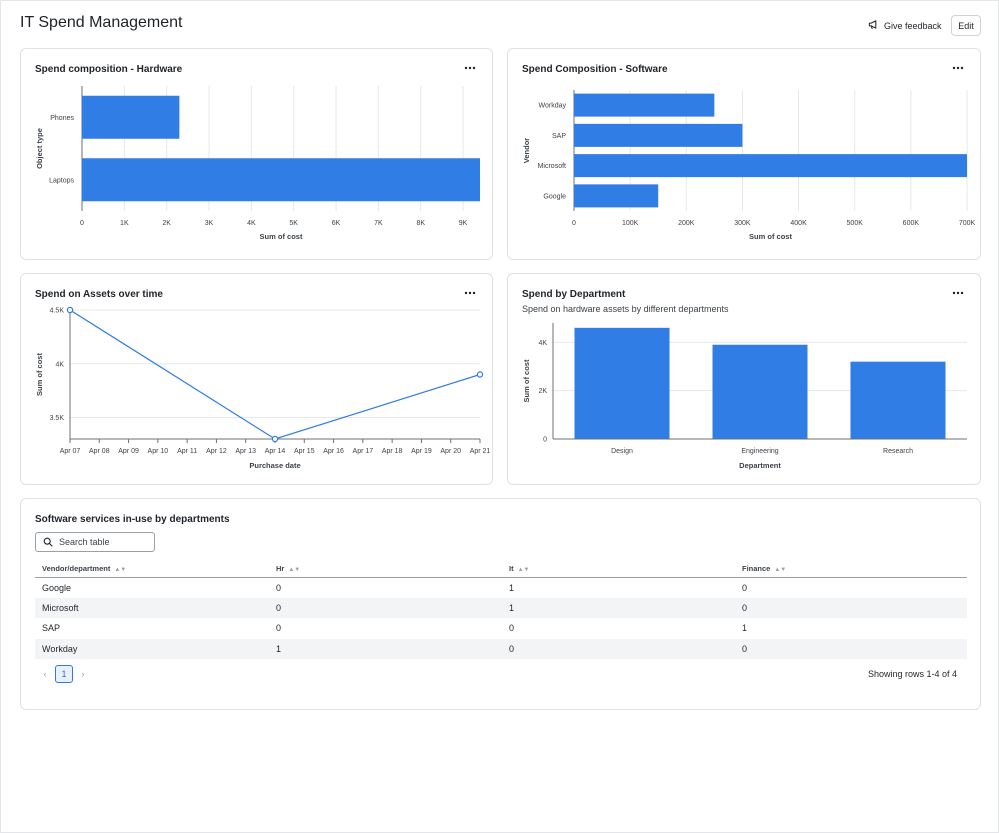  I want to click on hardware-card-title: Spend composition - Hardware, so click(109, 69).